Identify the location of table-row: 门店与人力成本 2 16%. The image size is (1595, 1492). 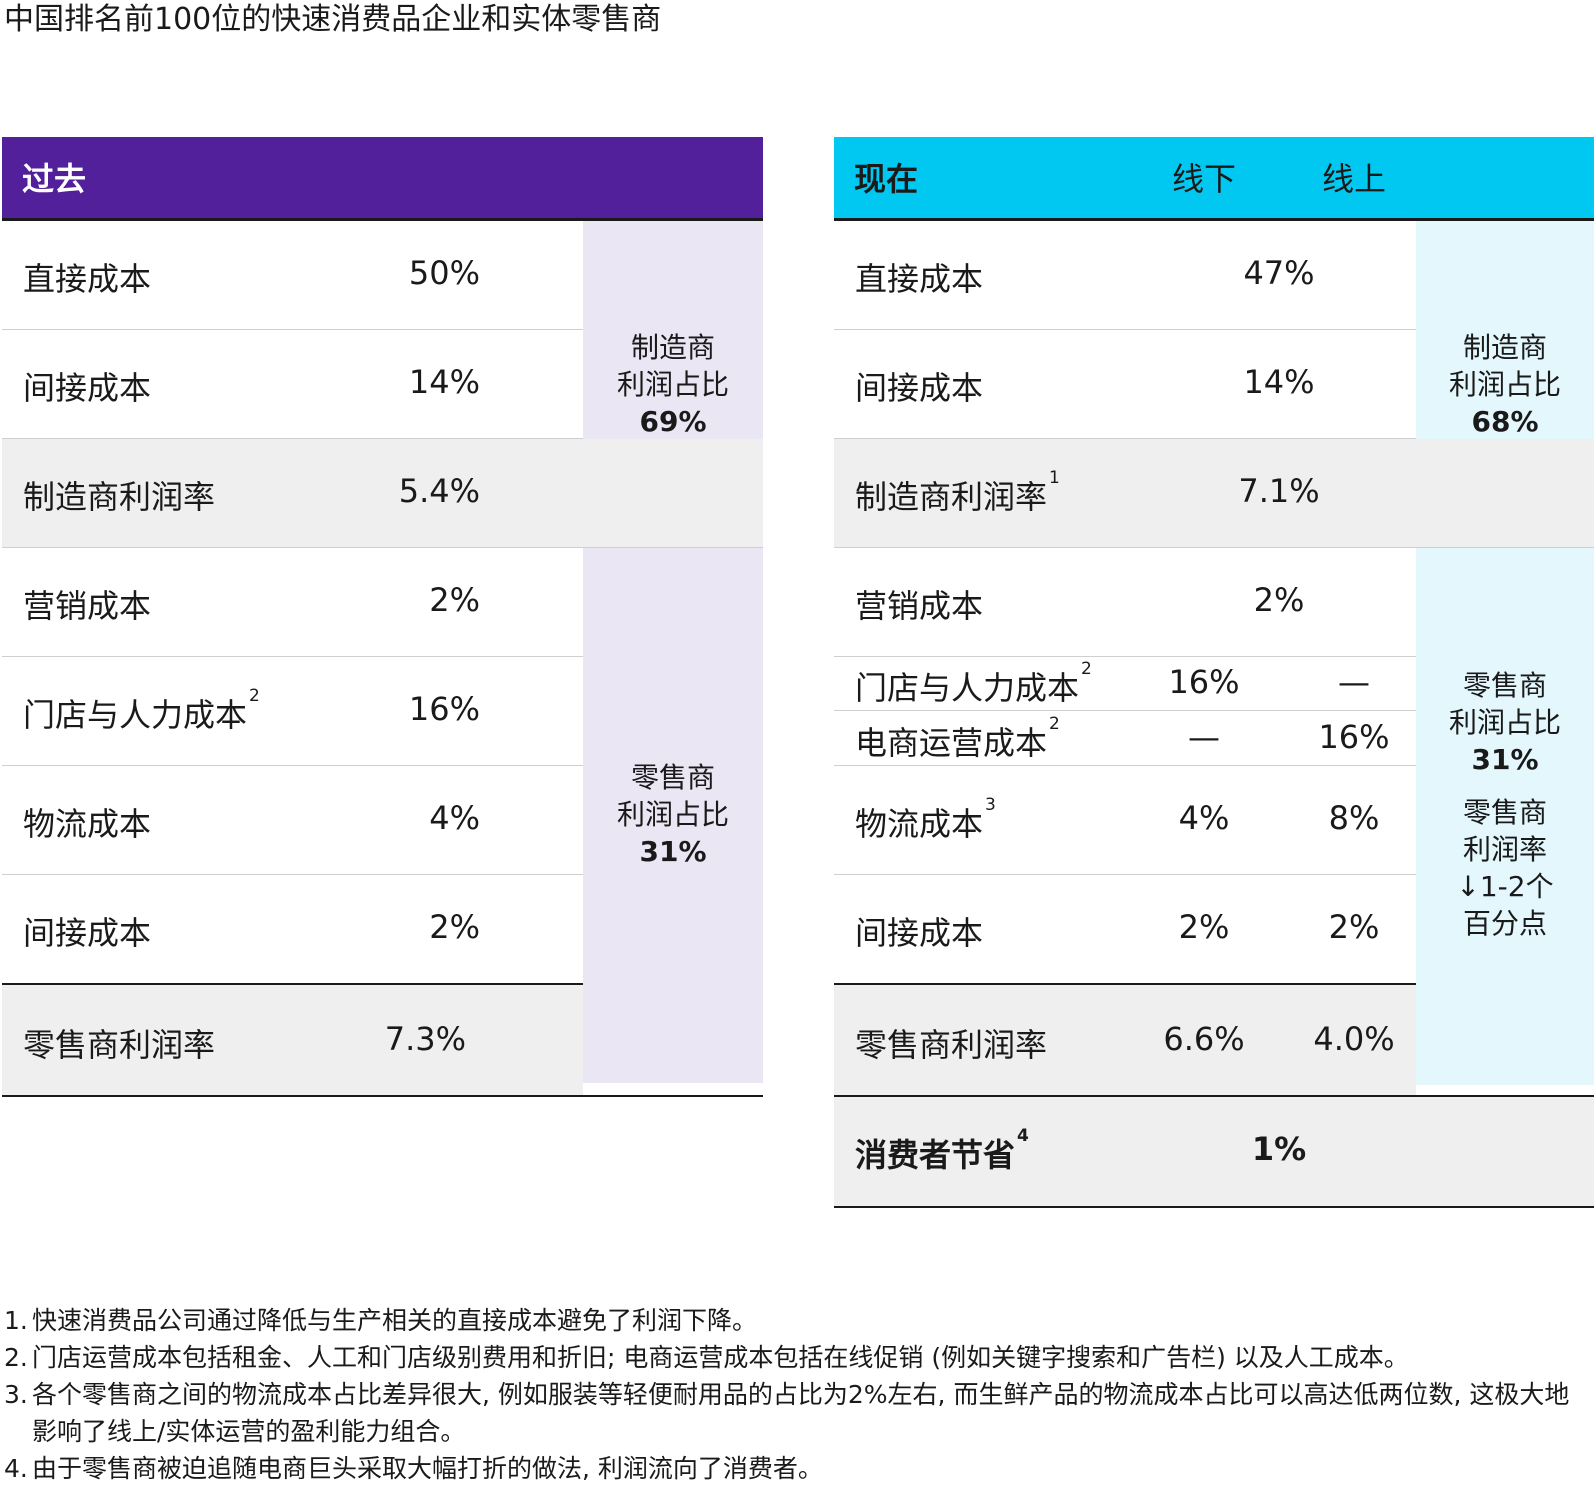
(292, 711).